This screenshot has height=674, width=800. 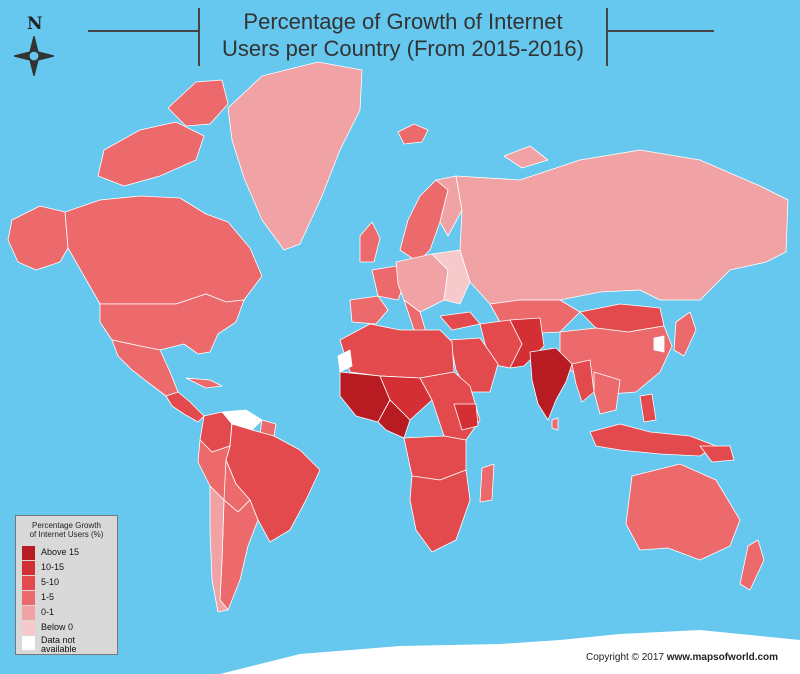 I want to click on legend-label: 10-15, so click(x=53, y=567).